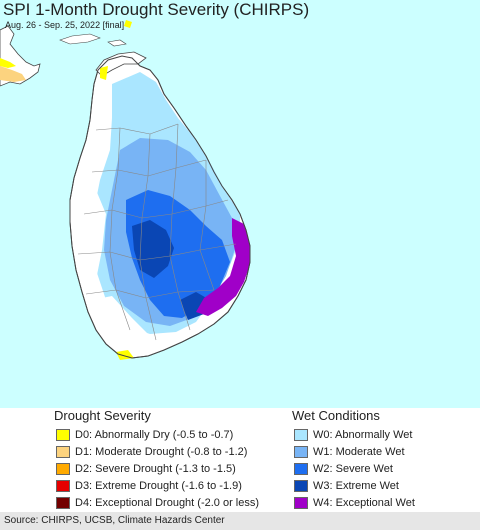 The image size is (480, 530). What do you see at coordinates (65, 25) in the screenshot?
I see `map-subtitle: Aug. 26 - Sep. 25, 2022 [final]` at bounding box center [65, 25].